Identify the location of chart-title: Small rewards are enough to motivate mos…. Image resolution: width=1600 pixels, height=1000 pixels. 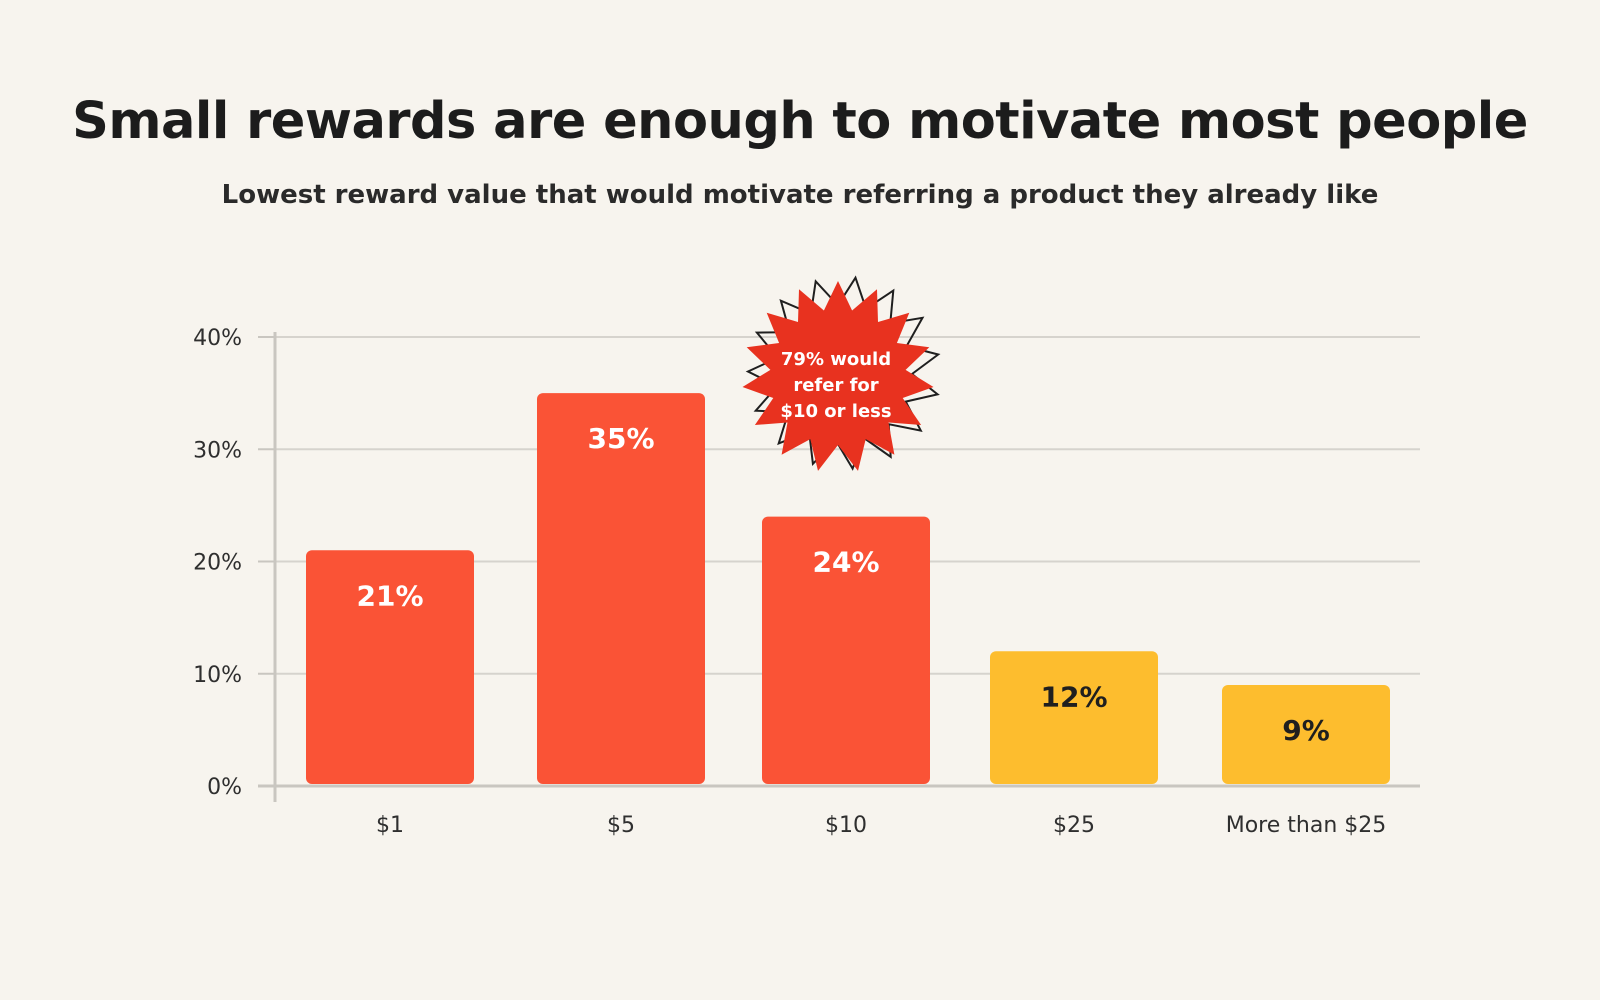
(800, 121).